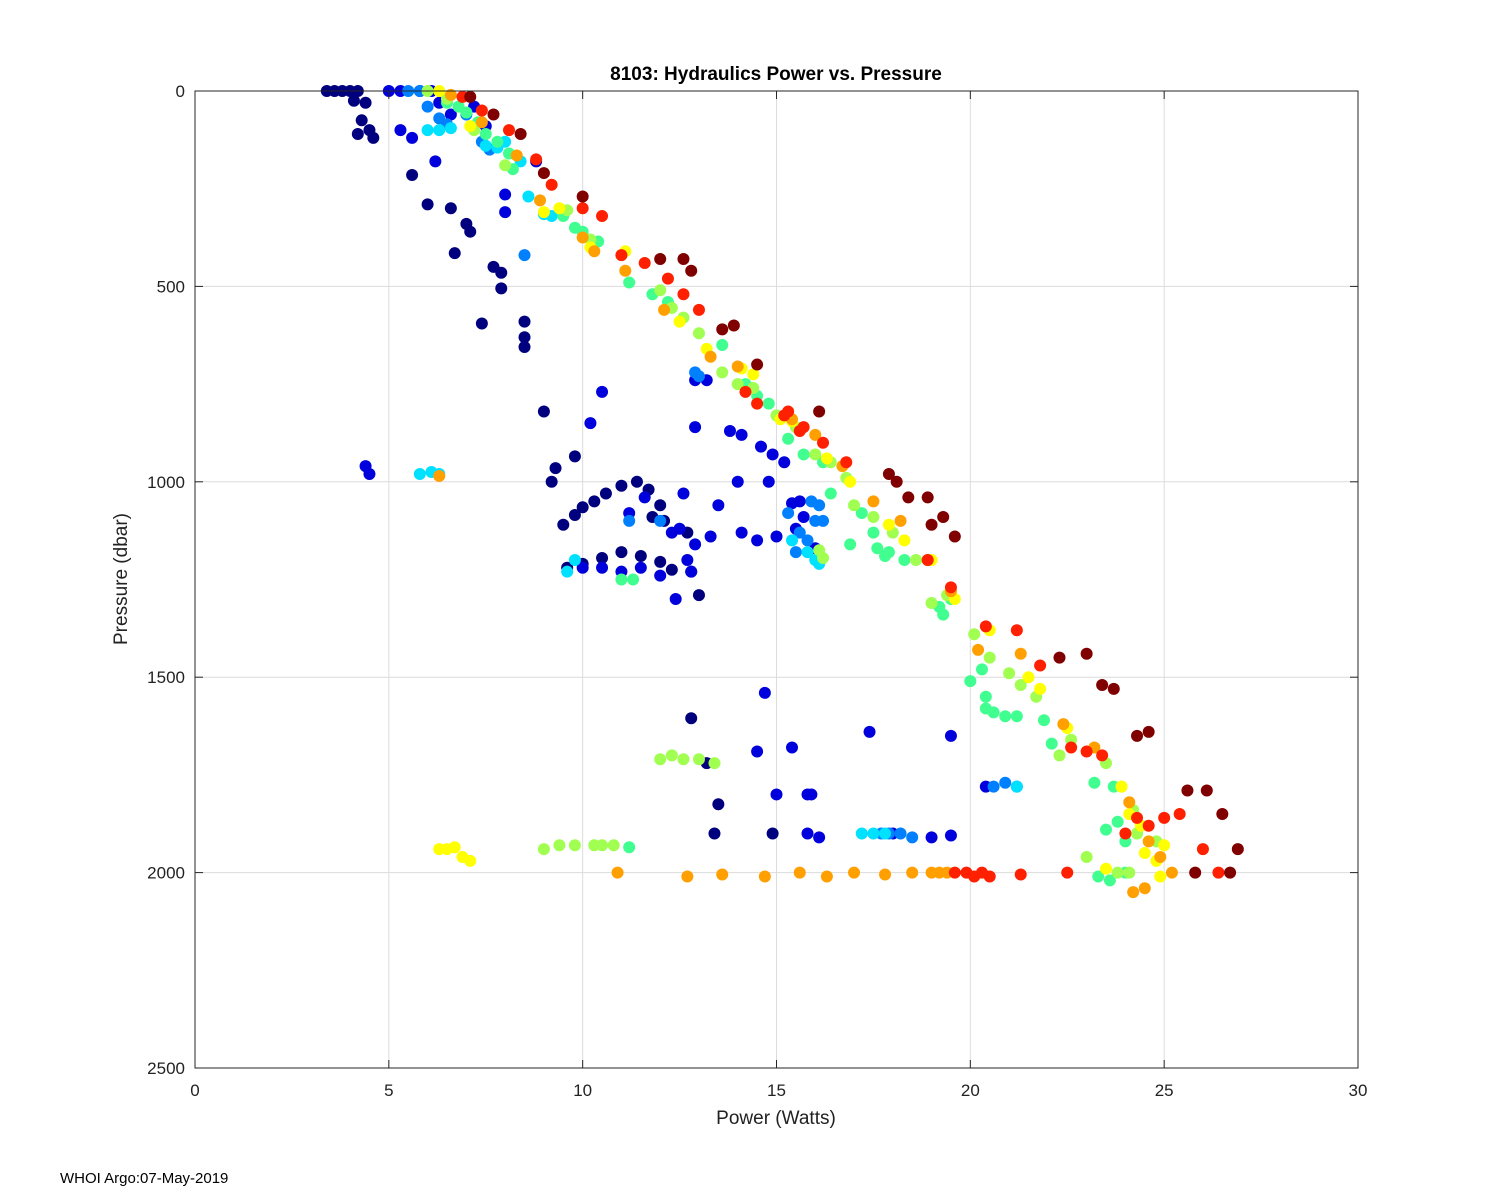 The height and width of the screenshot is (1200, 1500). What do you see at coordinates (180, 91) in the screenshot?
I see `y-tick-label: 0` at bounding box center [180, 91].